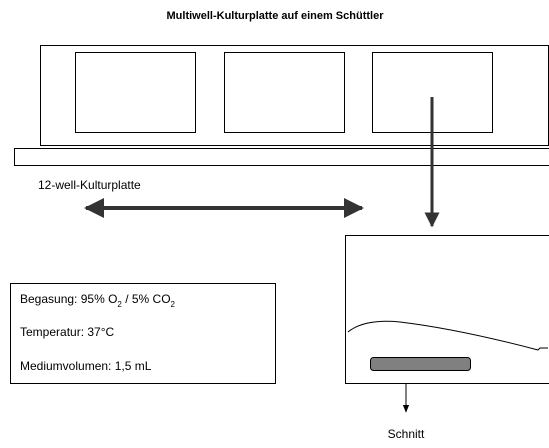 The width and height of the screenshot is (549, 448). I want to click on text: Begasung: 95% O, so click(68, 299).